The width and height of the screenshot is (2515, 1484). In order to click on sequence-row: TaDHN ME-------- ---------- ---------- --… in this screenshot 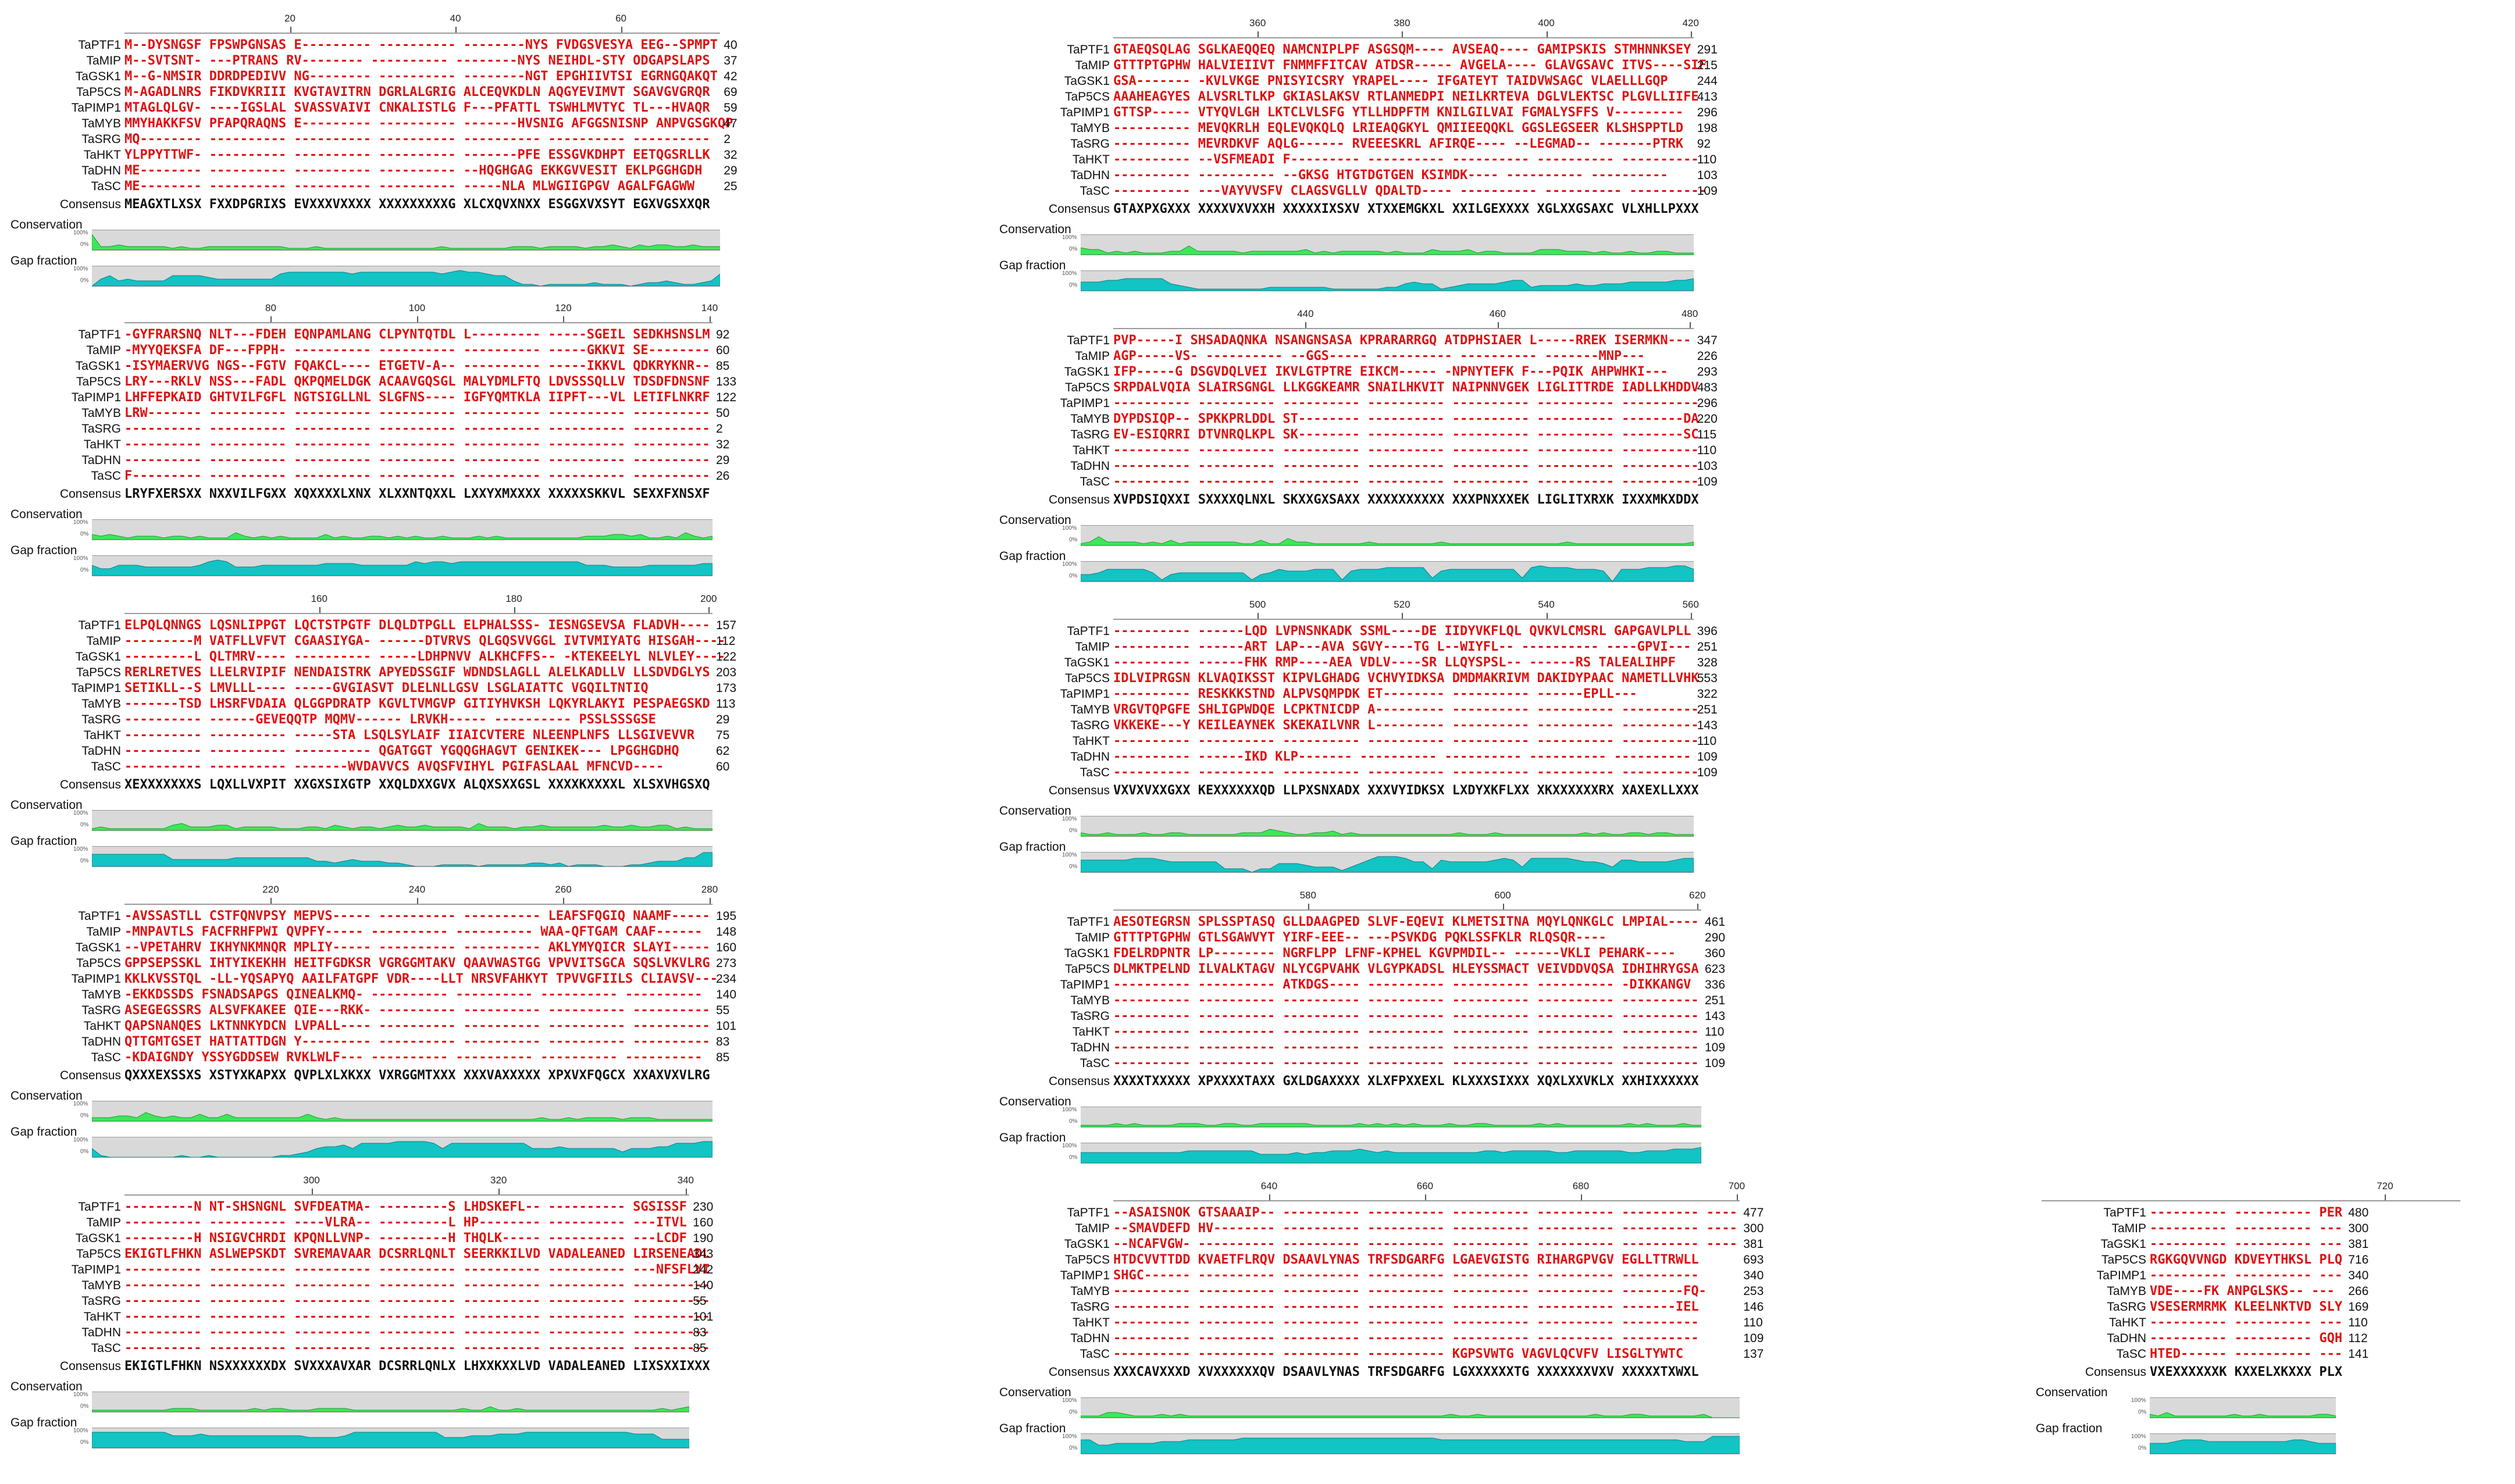, I will do `click(487, 171)`.